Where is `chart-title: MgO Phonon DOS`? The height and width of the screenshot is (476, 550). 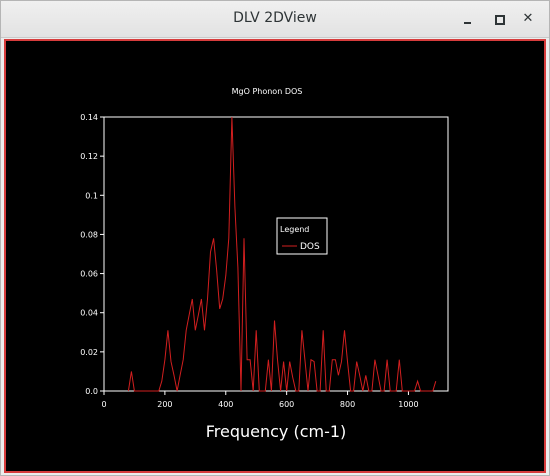
chart-title: MgO Phonon DOS is located at coordinates (267, 91).